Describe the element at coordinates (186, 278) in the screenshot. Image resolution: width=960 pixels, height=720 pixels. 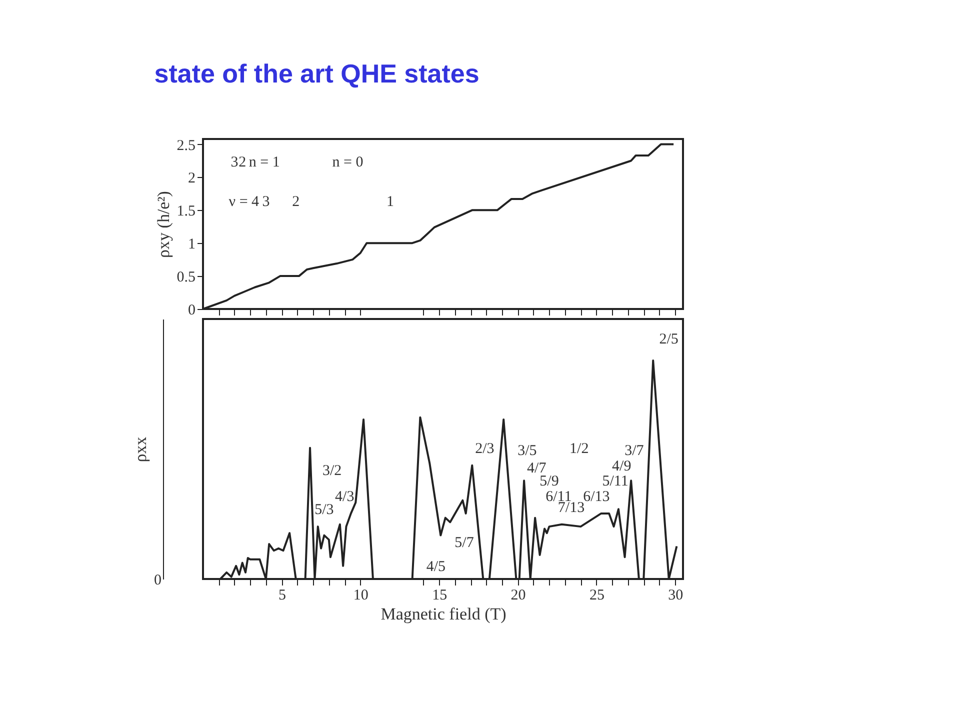
I see `y-tick-label: 0.5` at that location.